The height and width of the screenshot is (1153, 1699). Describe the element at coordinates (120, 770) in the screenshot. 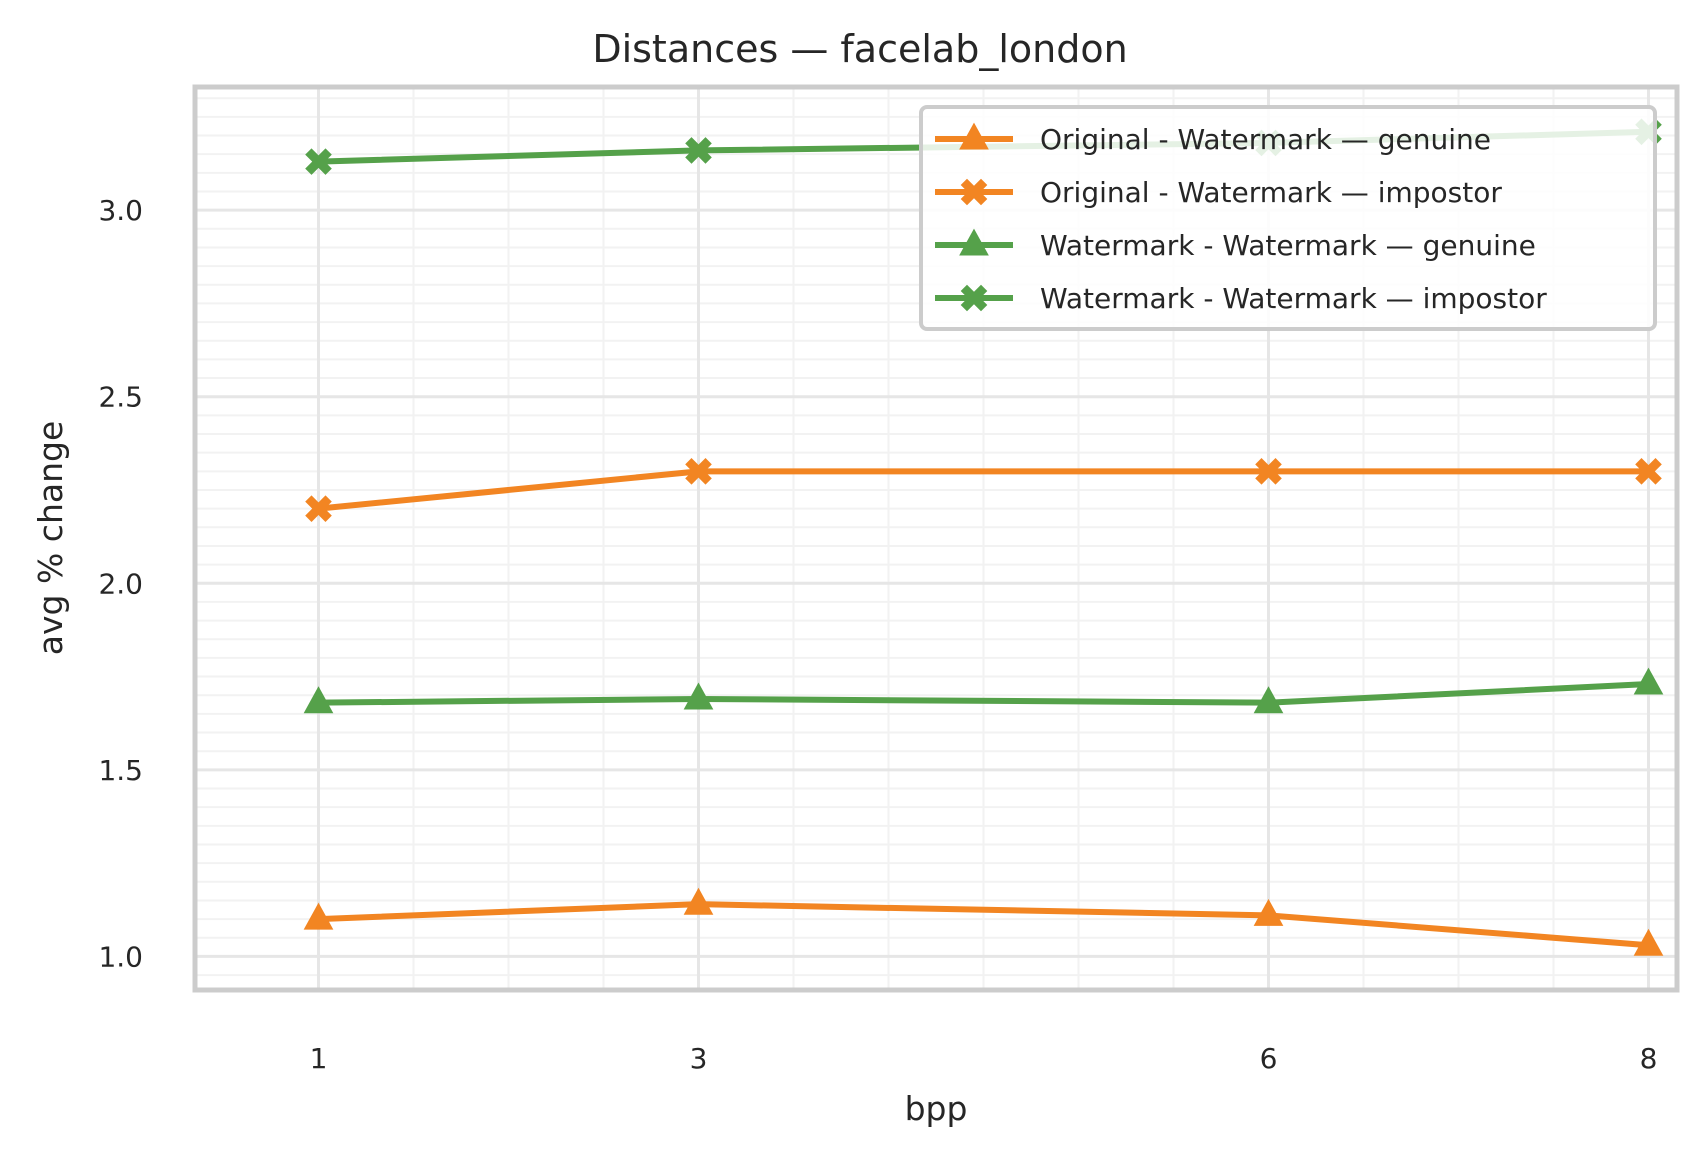

I see `y-tick-label: 1.5` at that location.